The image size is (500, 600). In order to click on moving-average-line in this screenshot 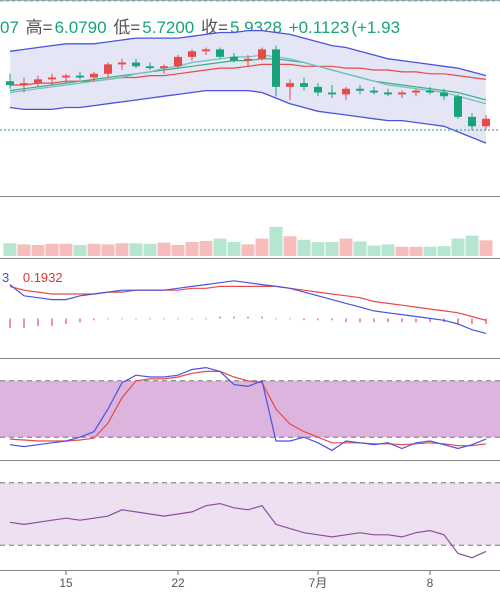, I will do `click(248, 74)`.